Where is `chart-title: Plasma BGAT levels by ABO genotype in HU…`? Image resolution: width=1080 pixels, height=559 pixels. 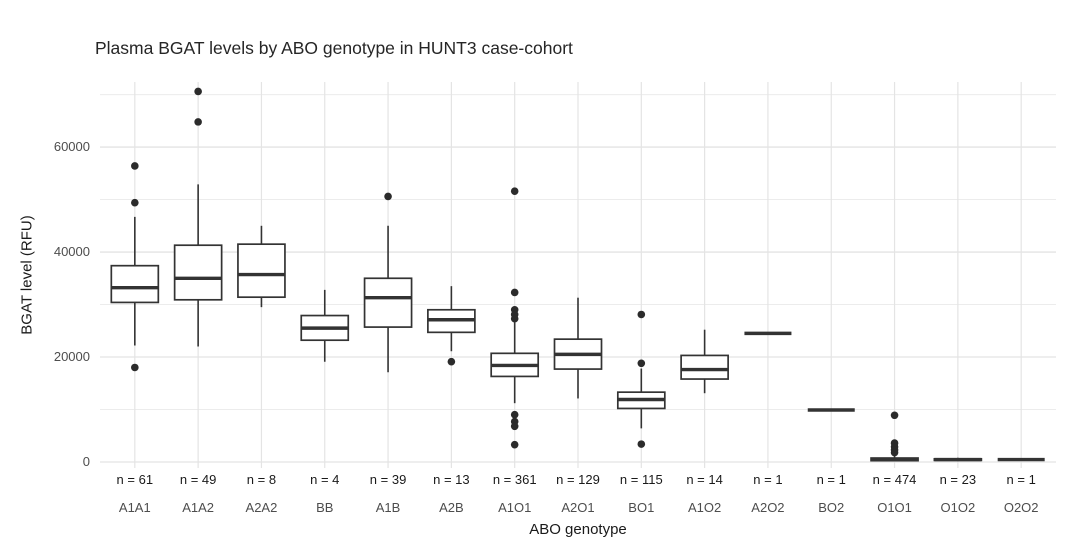
chart-title: Plasma BGAT levels by ABO genotype in HU… is located at coordinates (334, 48).